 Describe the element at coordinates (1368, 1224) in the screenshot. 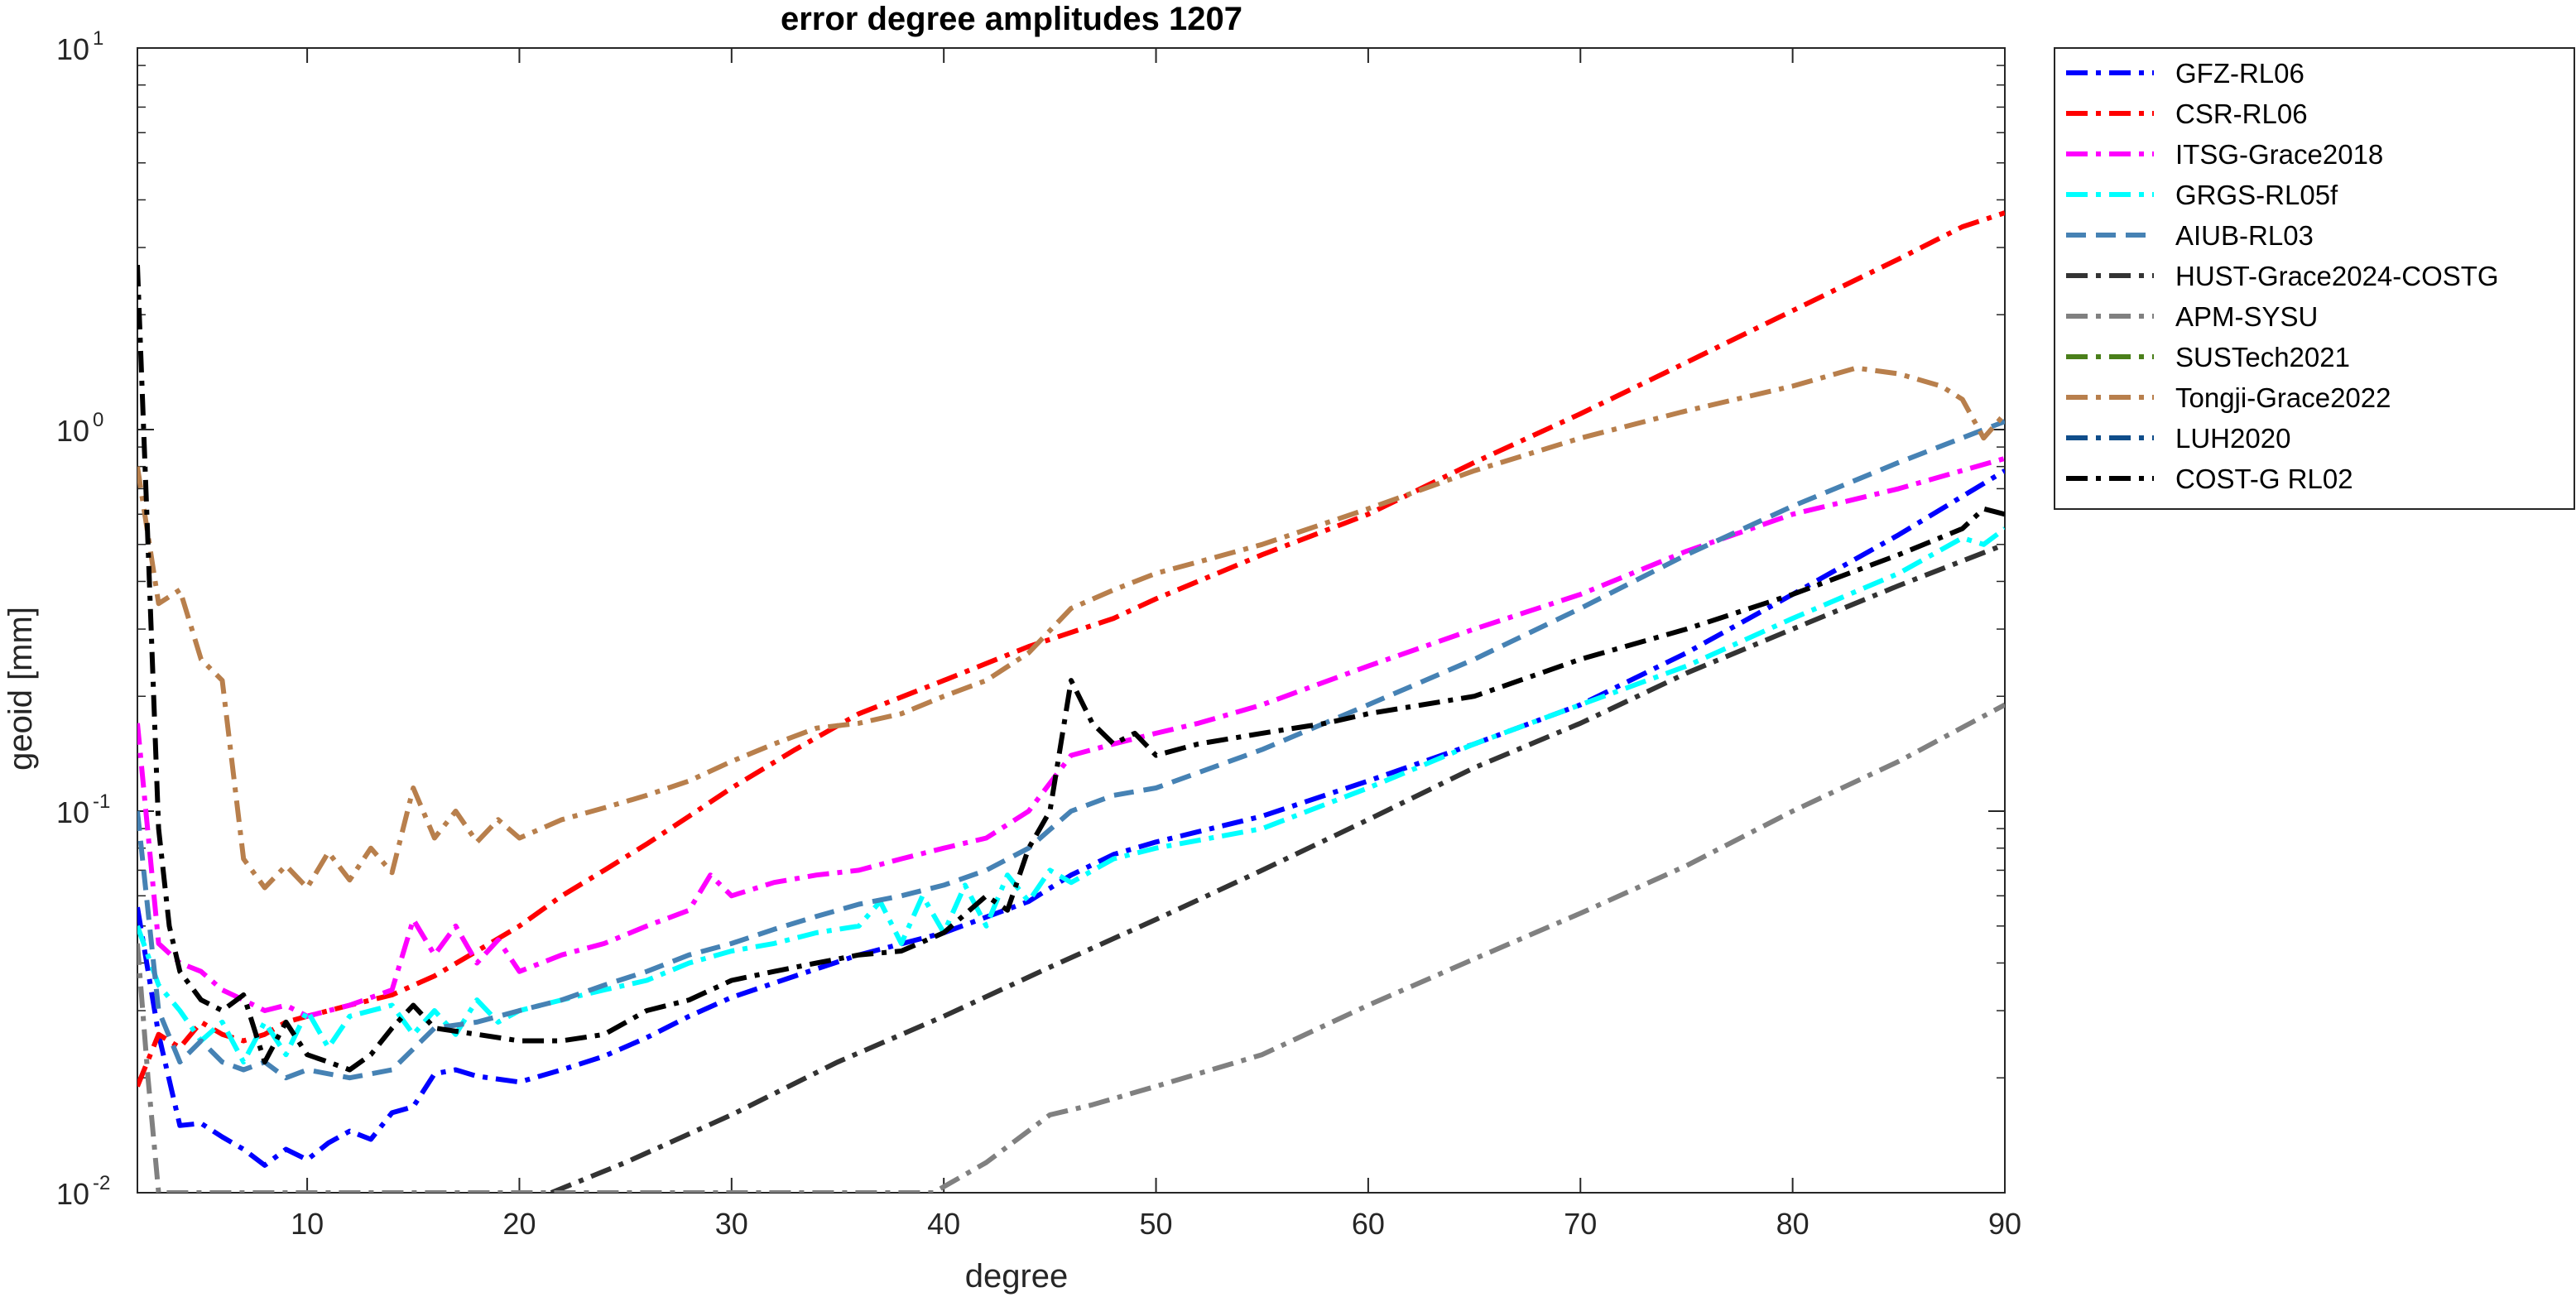

I see `x-tick-label: 60` at that location.